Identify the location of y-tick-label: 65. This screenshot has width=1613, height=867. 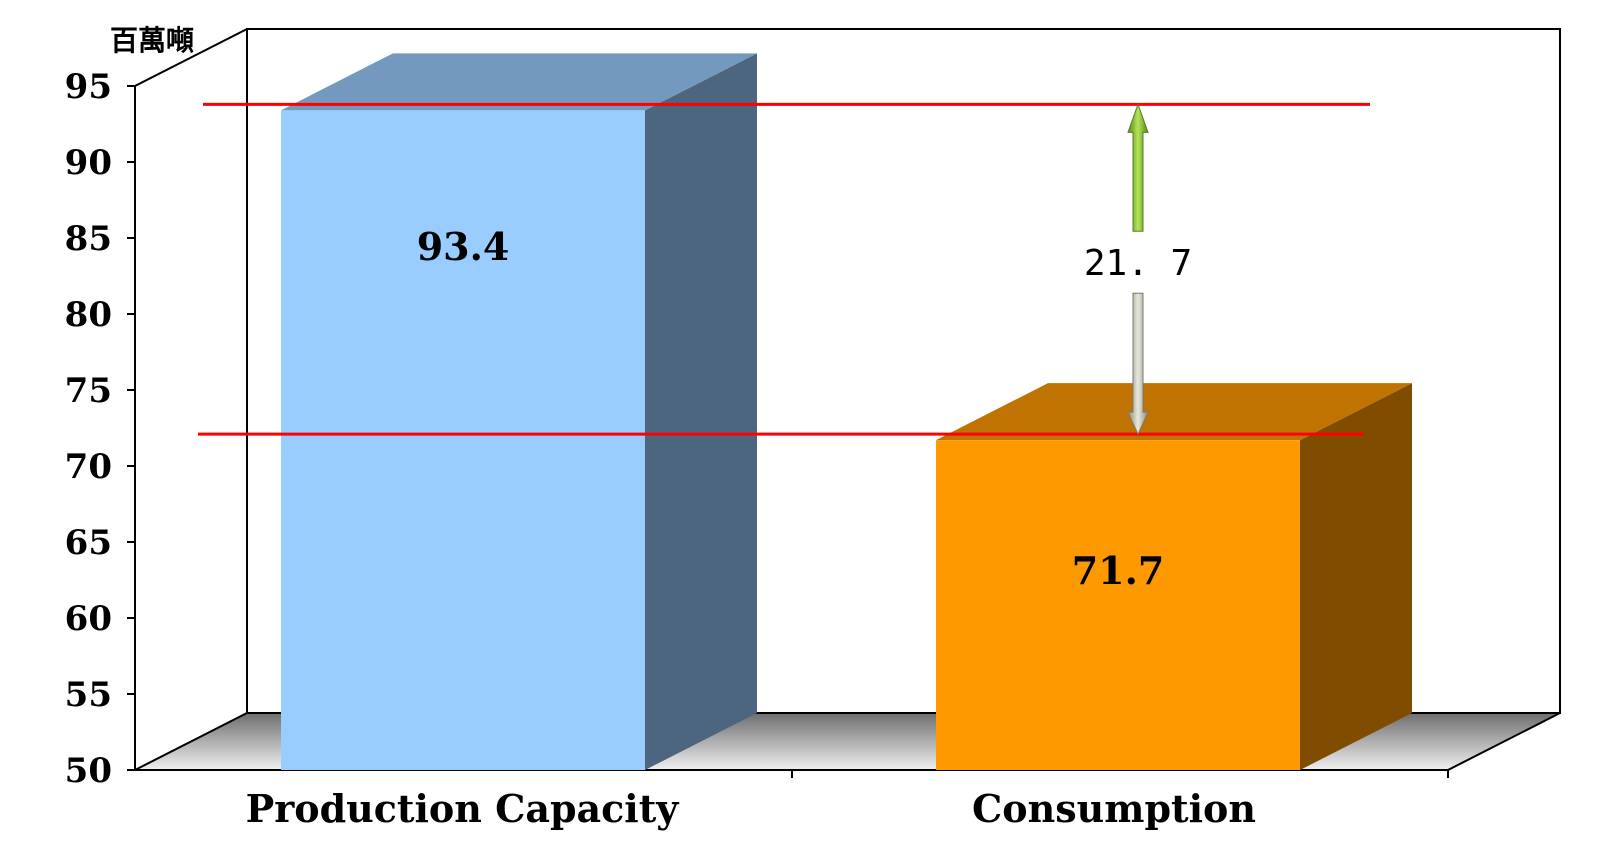
(88, 543).